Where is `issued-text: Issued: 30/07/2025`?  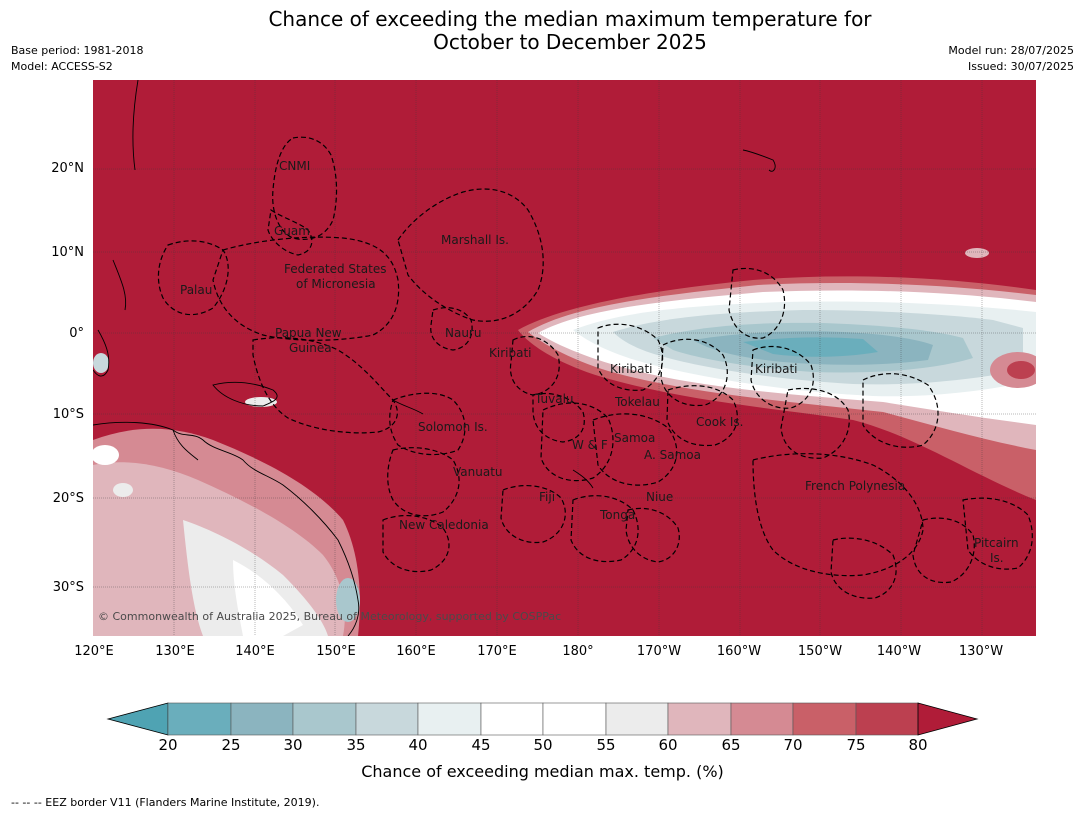 issued-text: Issued: 30/07/2025 is located at coordinates (1020, 66).